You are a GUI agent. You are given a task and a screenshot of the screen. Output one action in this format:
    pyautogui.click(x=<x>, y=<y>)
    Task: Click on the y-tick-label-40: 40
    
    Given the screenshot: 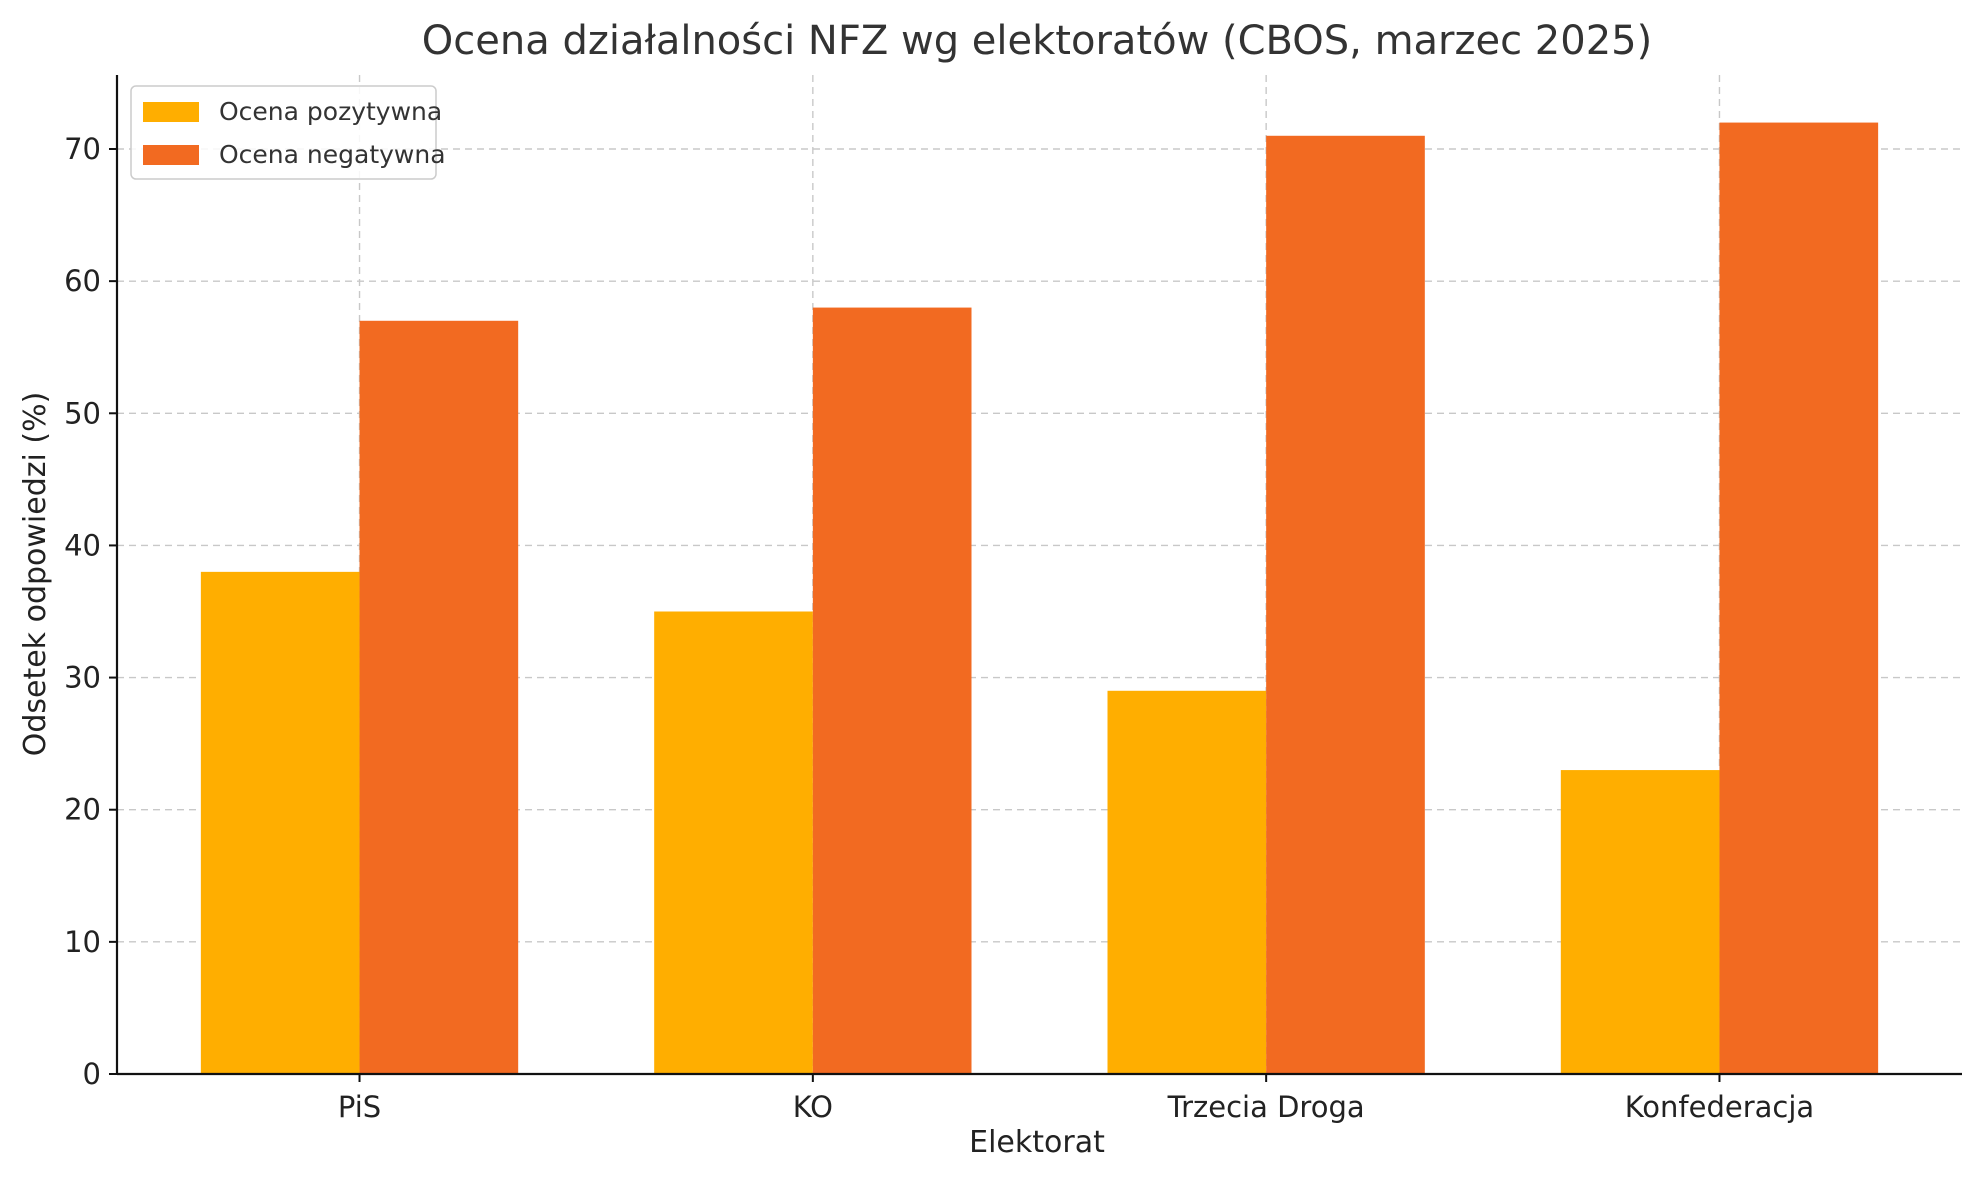 What is the action you would take?
    pyautogui.click(x=82, y=545)
    